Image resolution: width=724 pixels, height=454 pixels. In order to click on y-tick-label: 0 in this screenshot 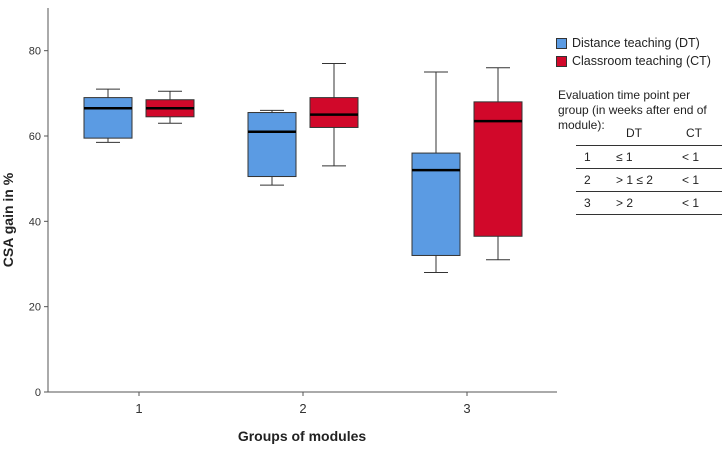, I will do `click(38, 393)`.